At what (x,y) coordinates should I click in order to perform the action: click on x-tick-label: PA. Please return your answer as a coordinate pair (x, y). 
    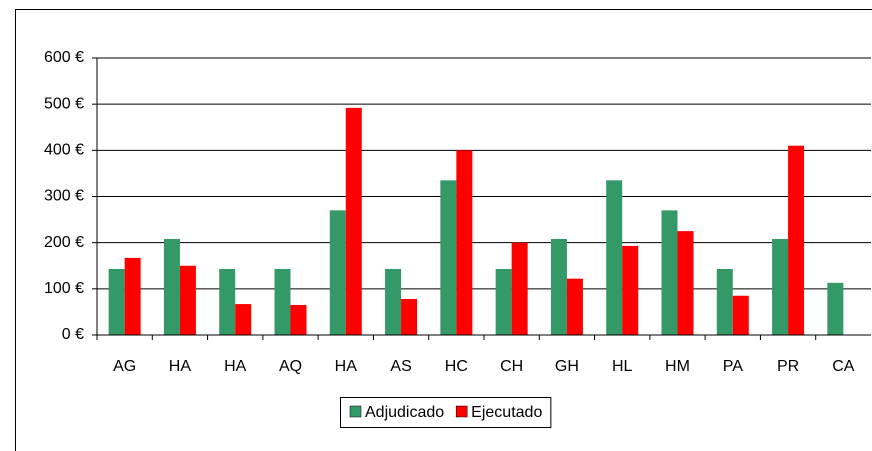
    Looking at the image, I should click on (733, 366).